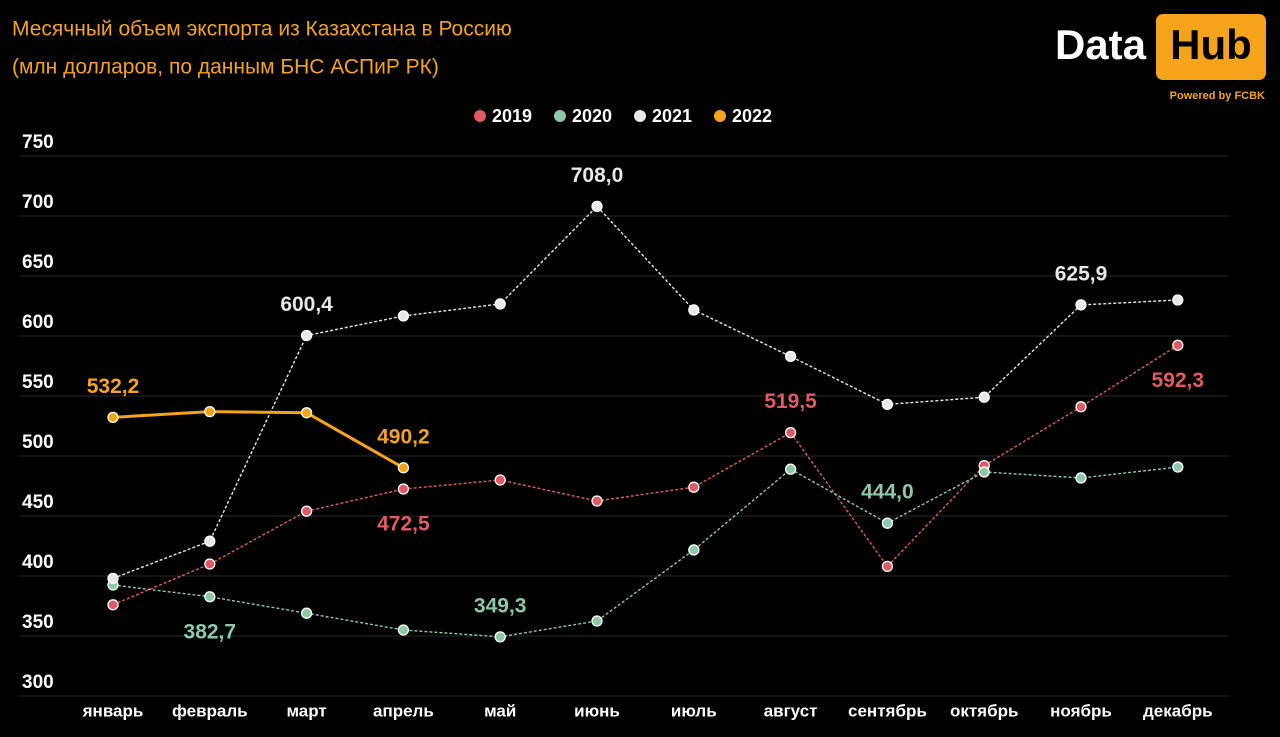 The height and width of the screenshot is (737, 1280). Describe the element at coordinates (500, 710) in the screenshot. I see `x-tick-label: май` at that location.